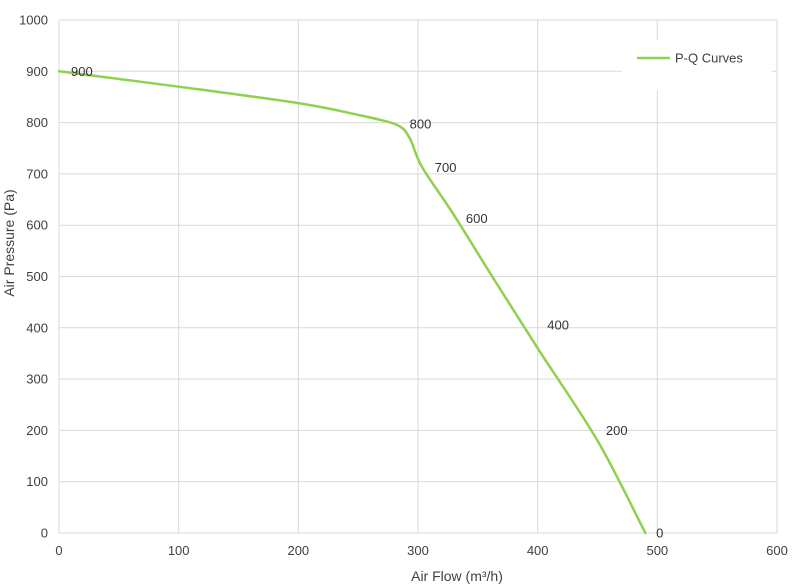 This screenshot has height=586, width=808. Describe the element at coordinates (709, 58) in the screenshot. I see `legend-label: P-Q Curves` at that location.